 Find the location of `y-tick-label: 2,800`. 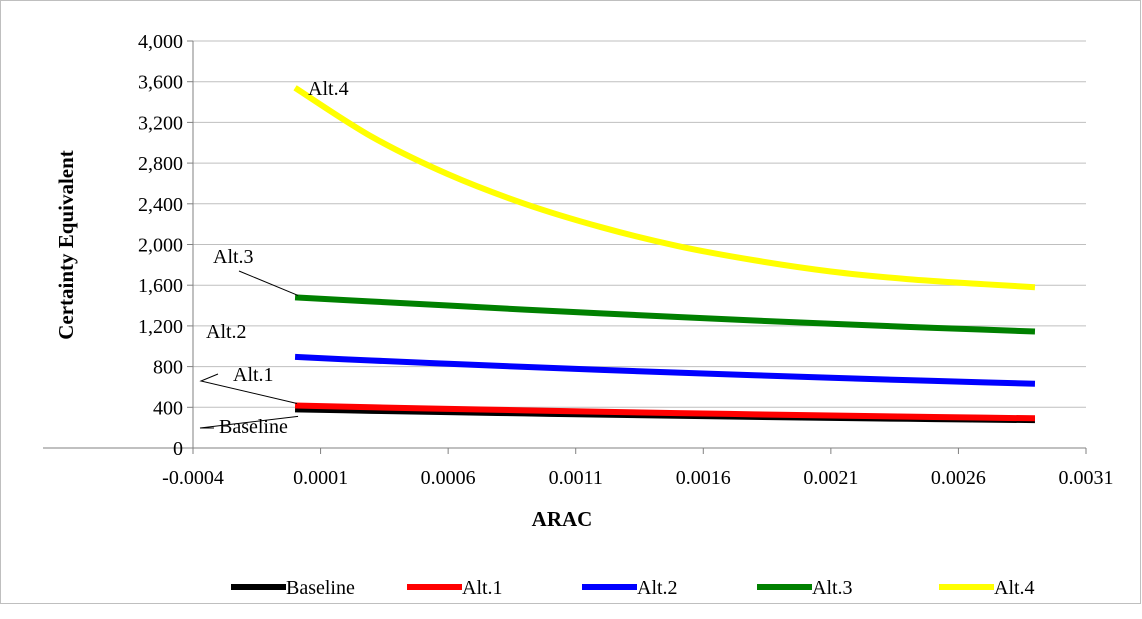

y-tick-label: 2,800 is located at coordinates (160, 164).